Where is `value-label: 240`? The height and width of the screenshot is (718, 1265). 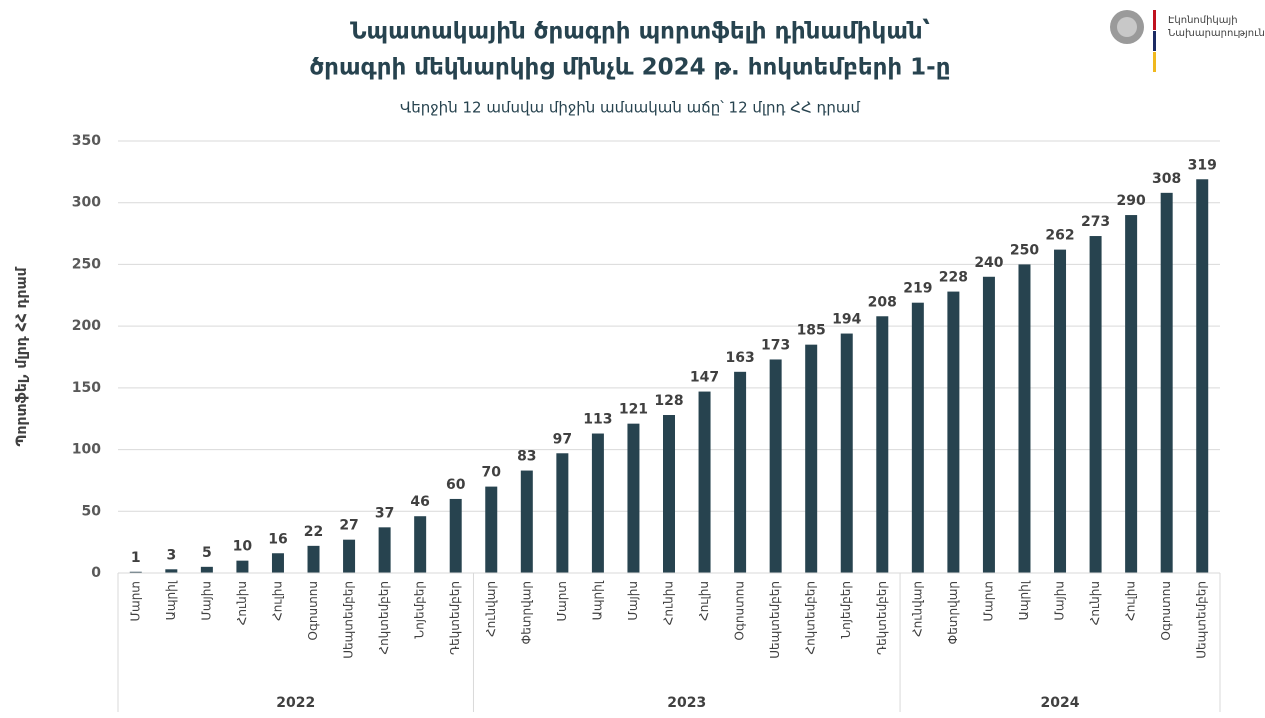 value-label: 240 is located at coordinates (988, 263).